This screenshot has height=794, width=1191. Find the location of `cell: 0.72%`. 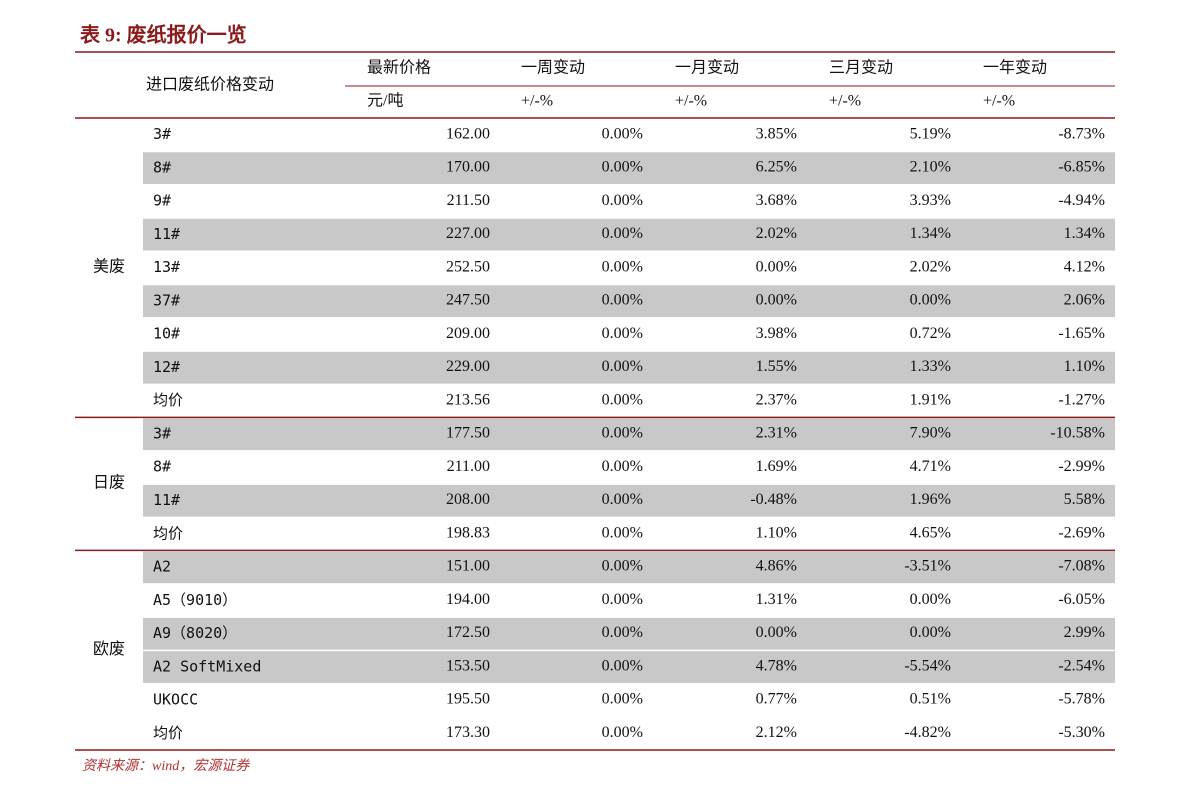

cell: 0.72% is located at coordinates (930, 333).